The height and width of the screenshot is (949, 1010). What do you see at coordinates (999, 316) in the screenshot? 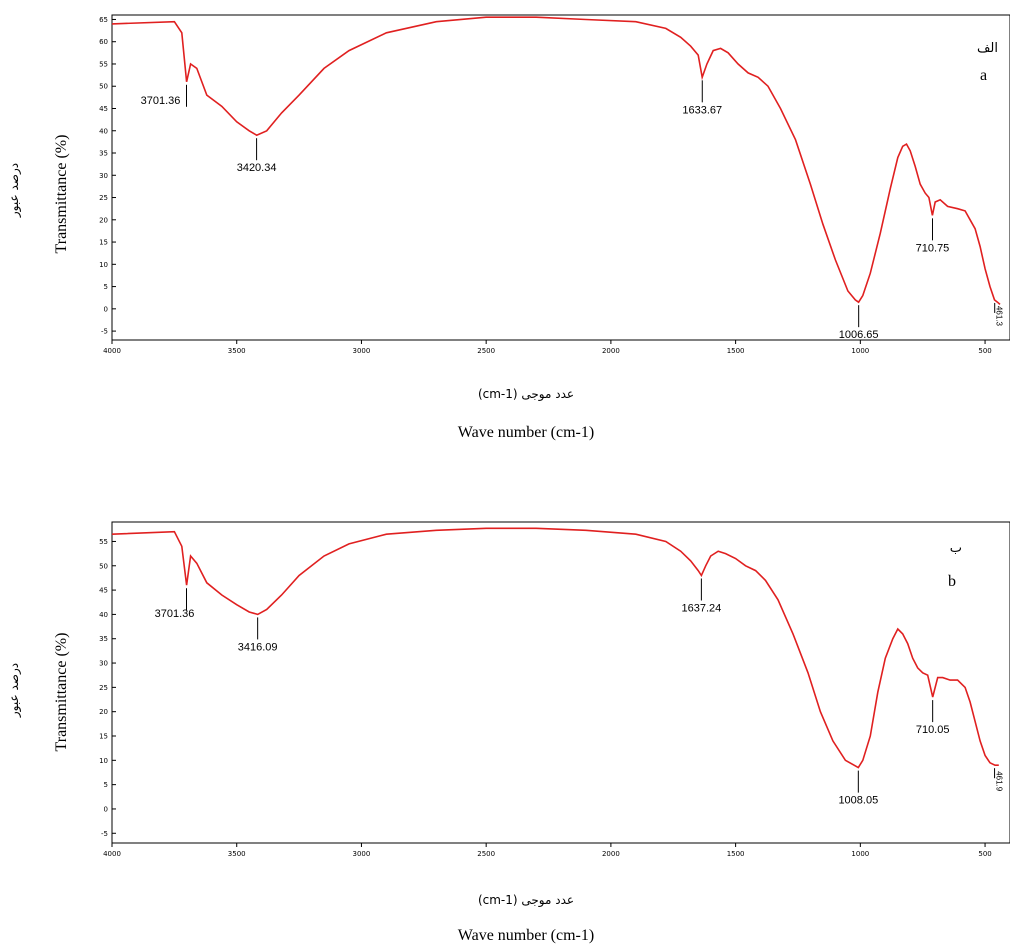
I see `peak-label: 461.3` at bounding box center [999, 316].